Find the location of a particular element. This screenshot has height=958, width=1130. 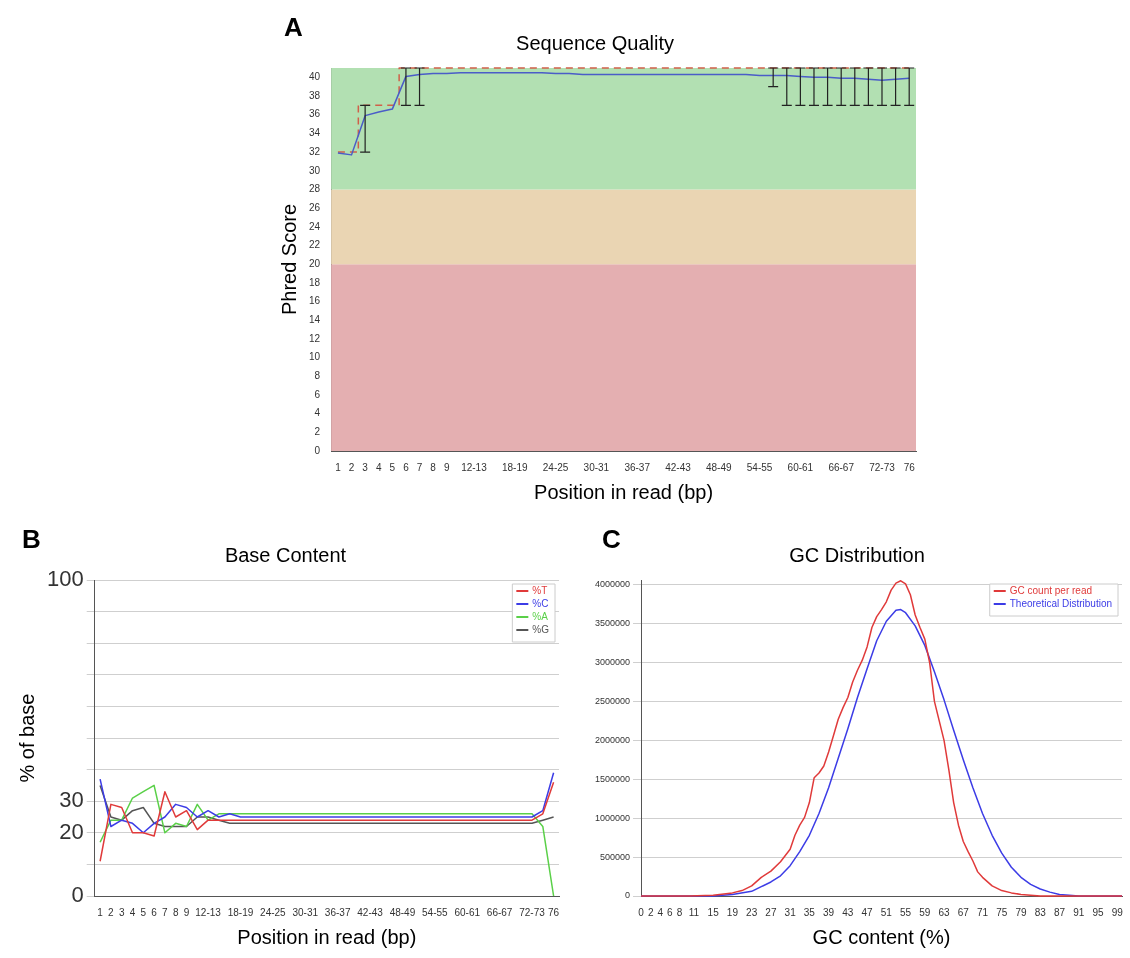

x-tick-label: 87 is located at coordinates (1059, 912).